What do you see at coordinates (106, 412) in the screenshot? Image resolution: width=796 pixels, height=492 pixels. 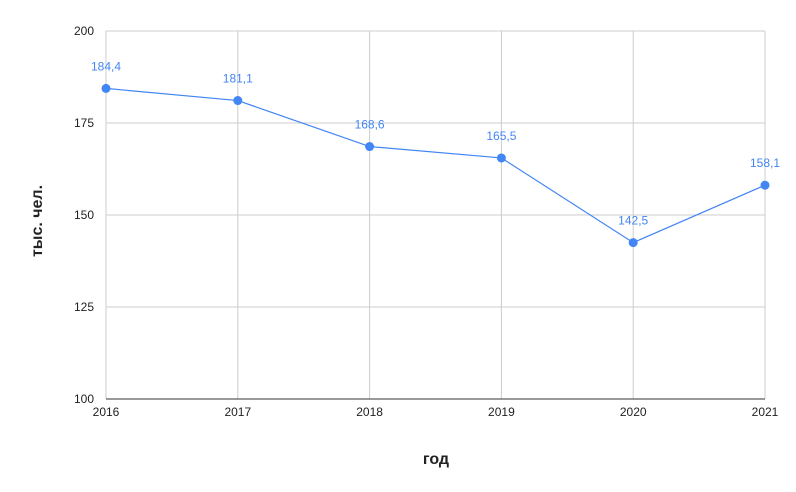 I see `x-tick-label: 2016` at bounding box center [106, 412].